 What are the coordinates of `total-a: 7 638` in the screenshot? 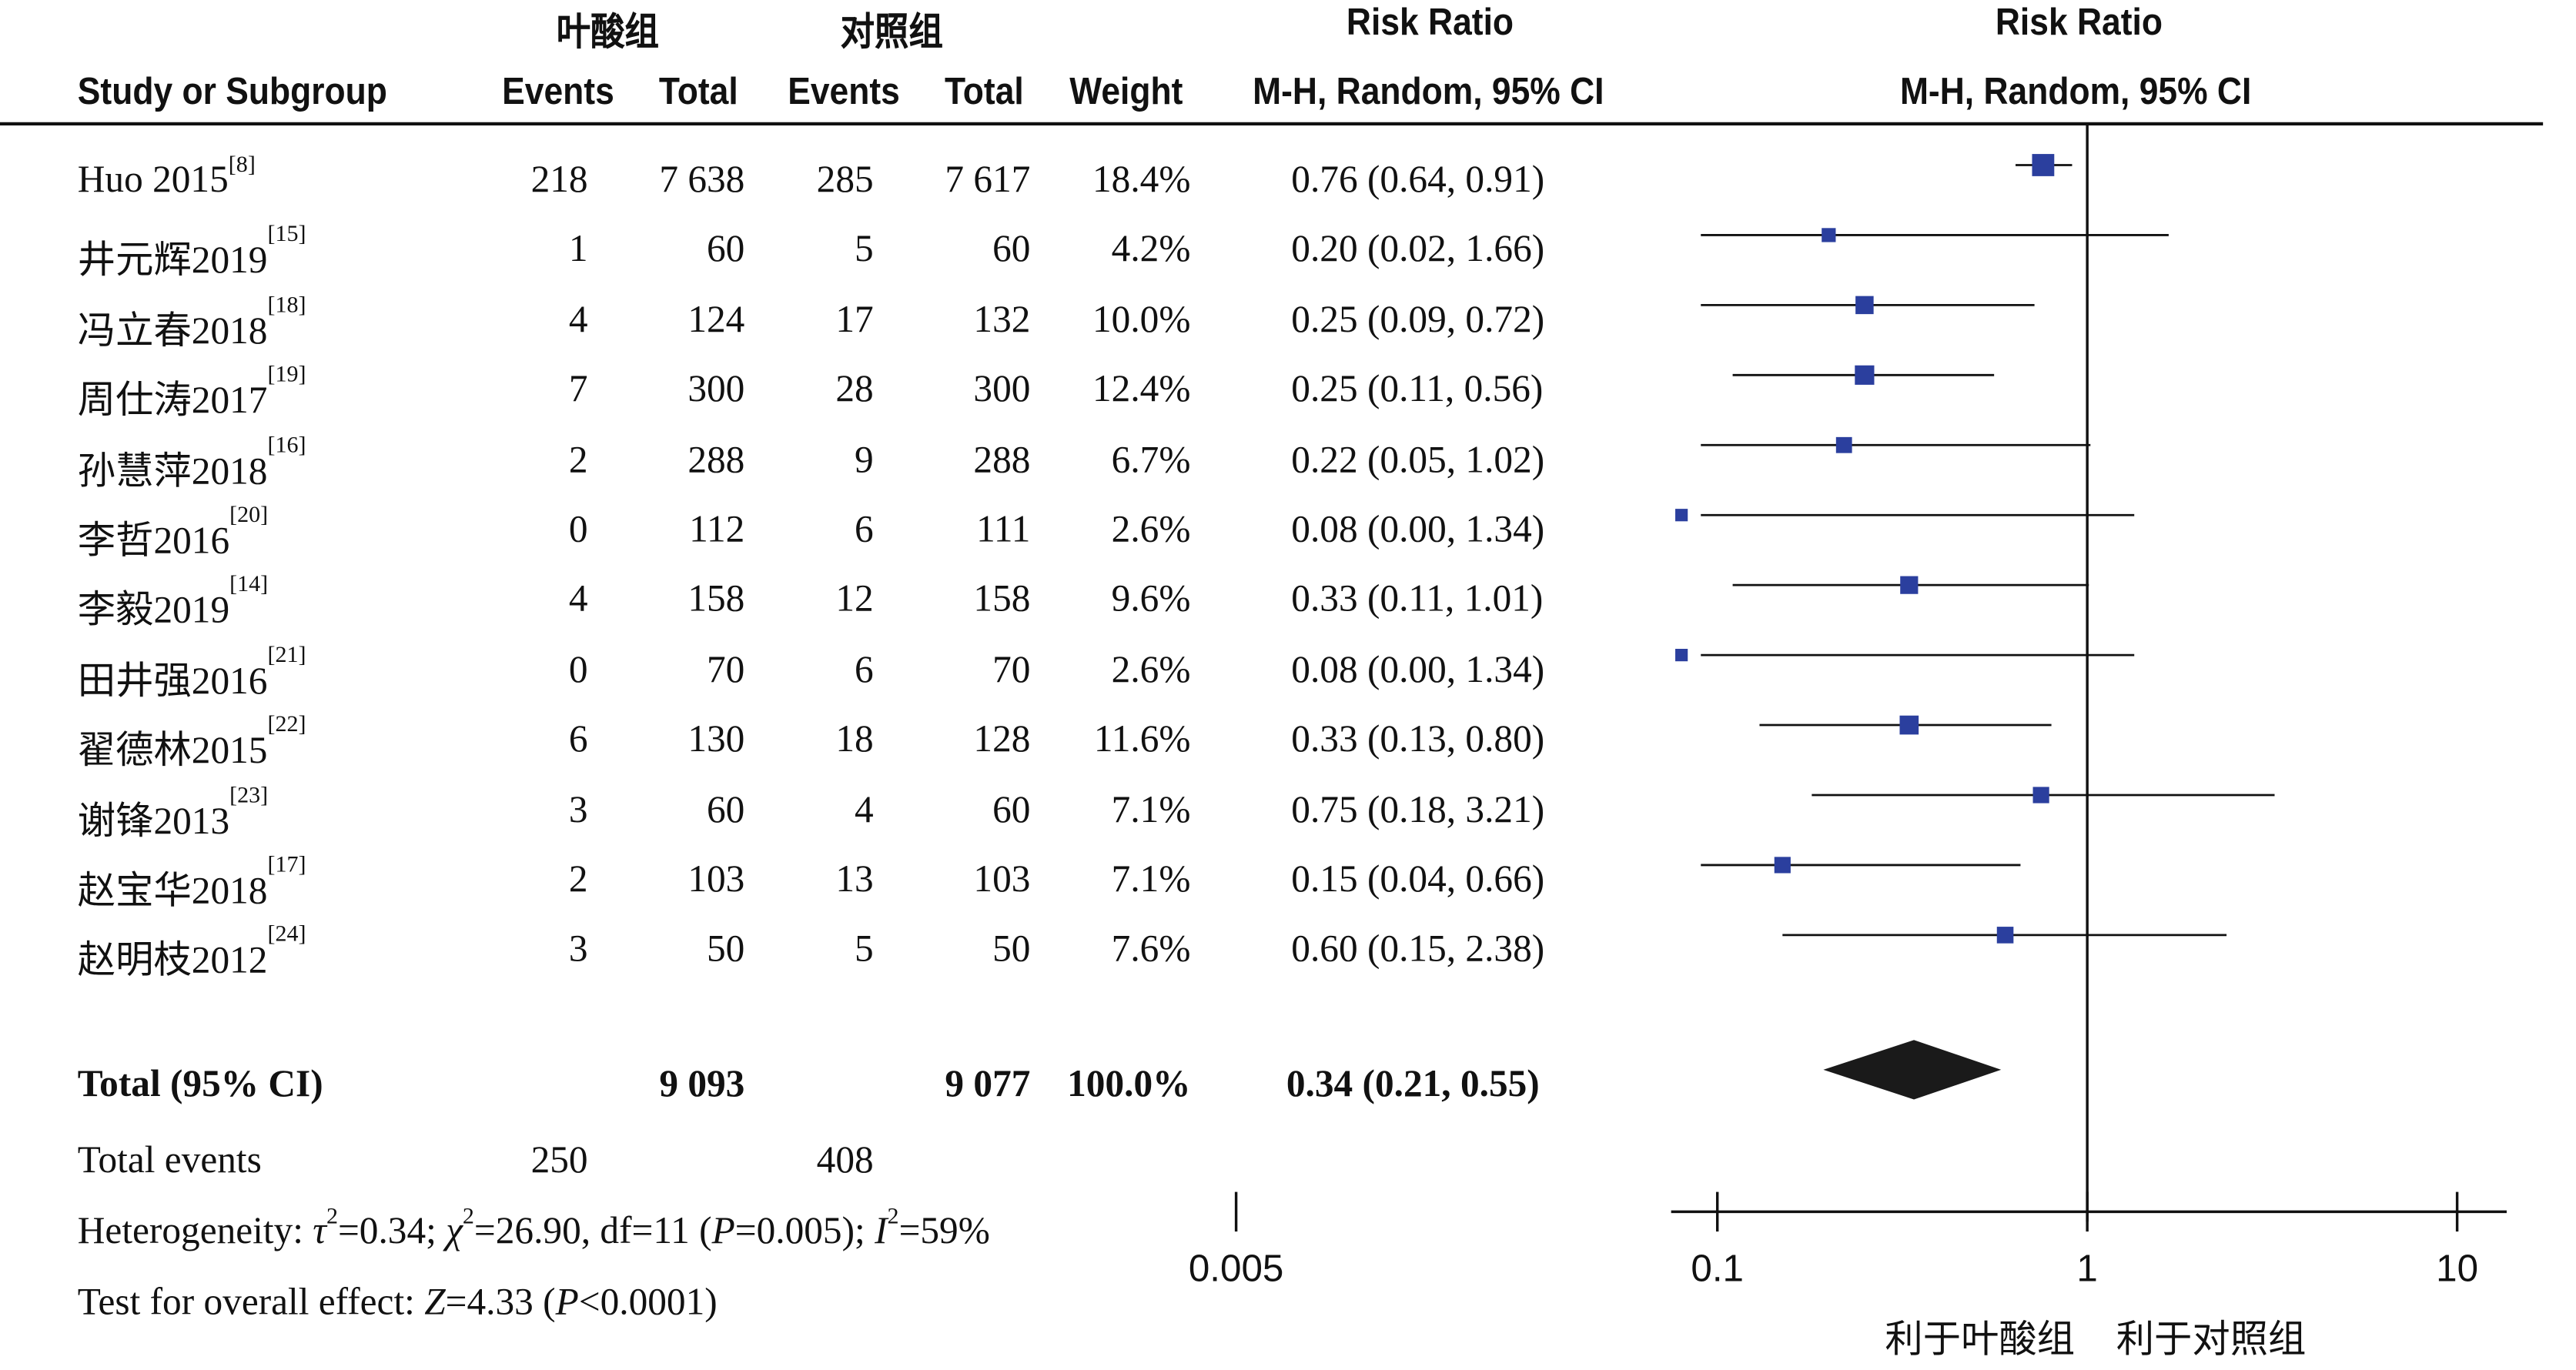 It's located at (702, 179).